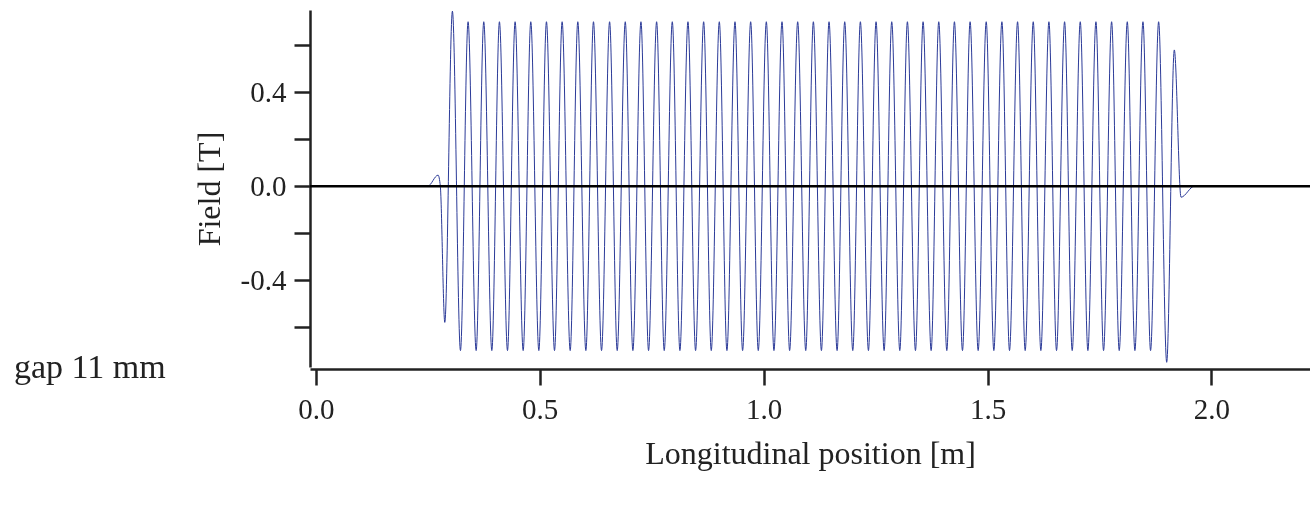 The height and width of the screenshot is (514, 1310). What do you see at coordinates (268, 91) in the screenshot?
I see `y-tick-label: 0.4` at bounding box center [268, 91].